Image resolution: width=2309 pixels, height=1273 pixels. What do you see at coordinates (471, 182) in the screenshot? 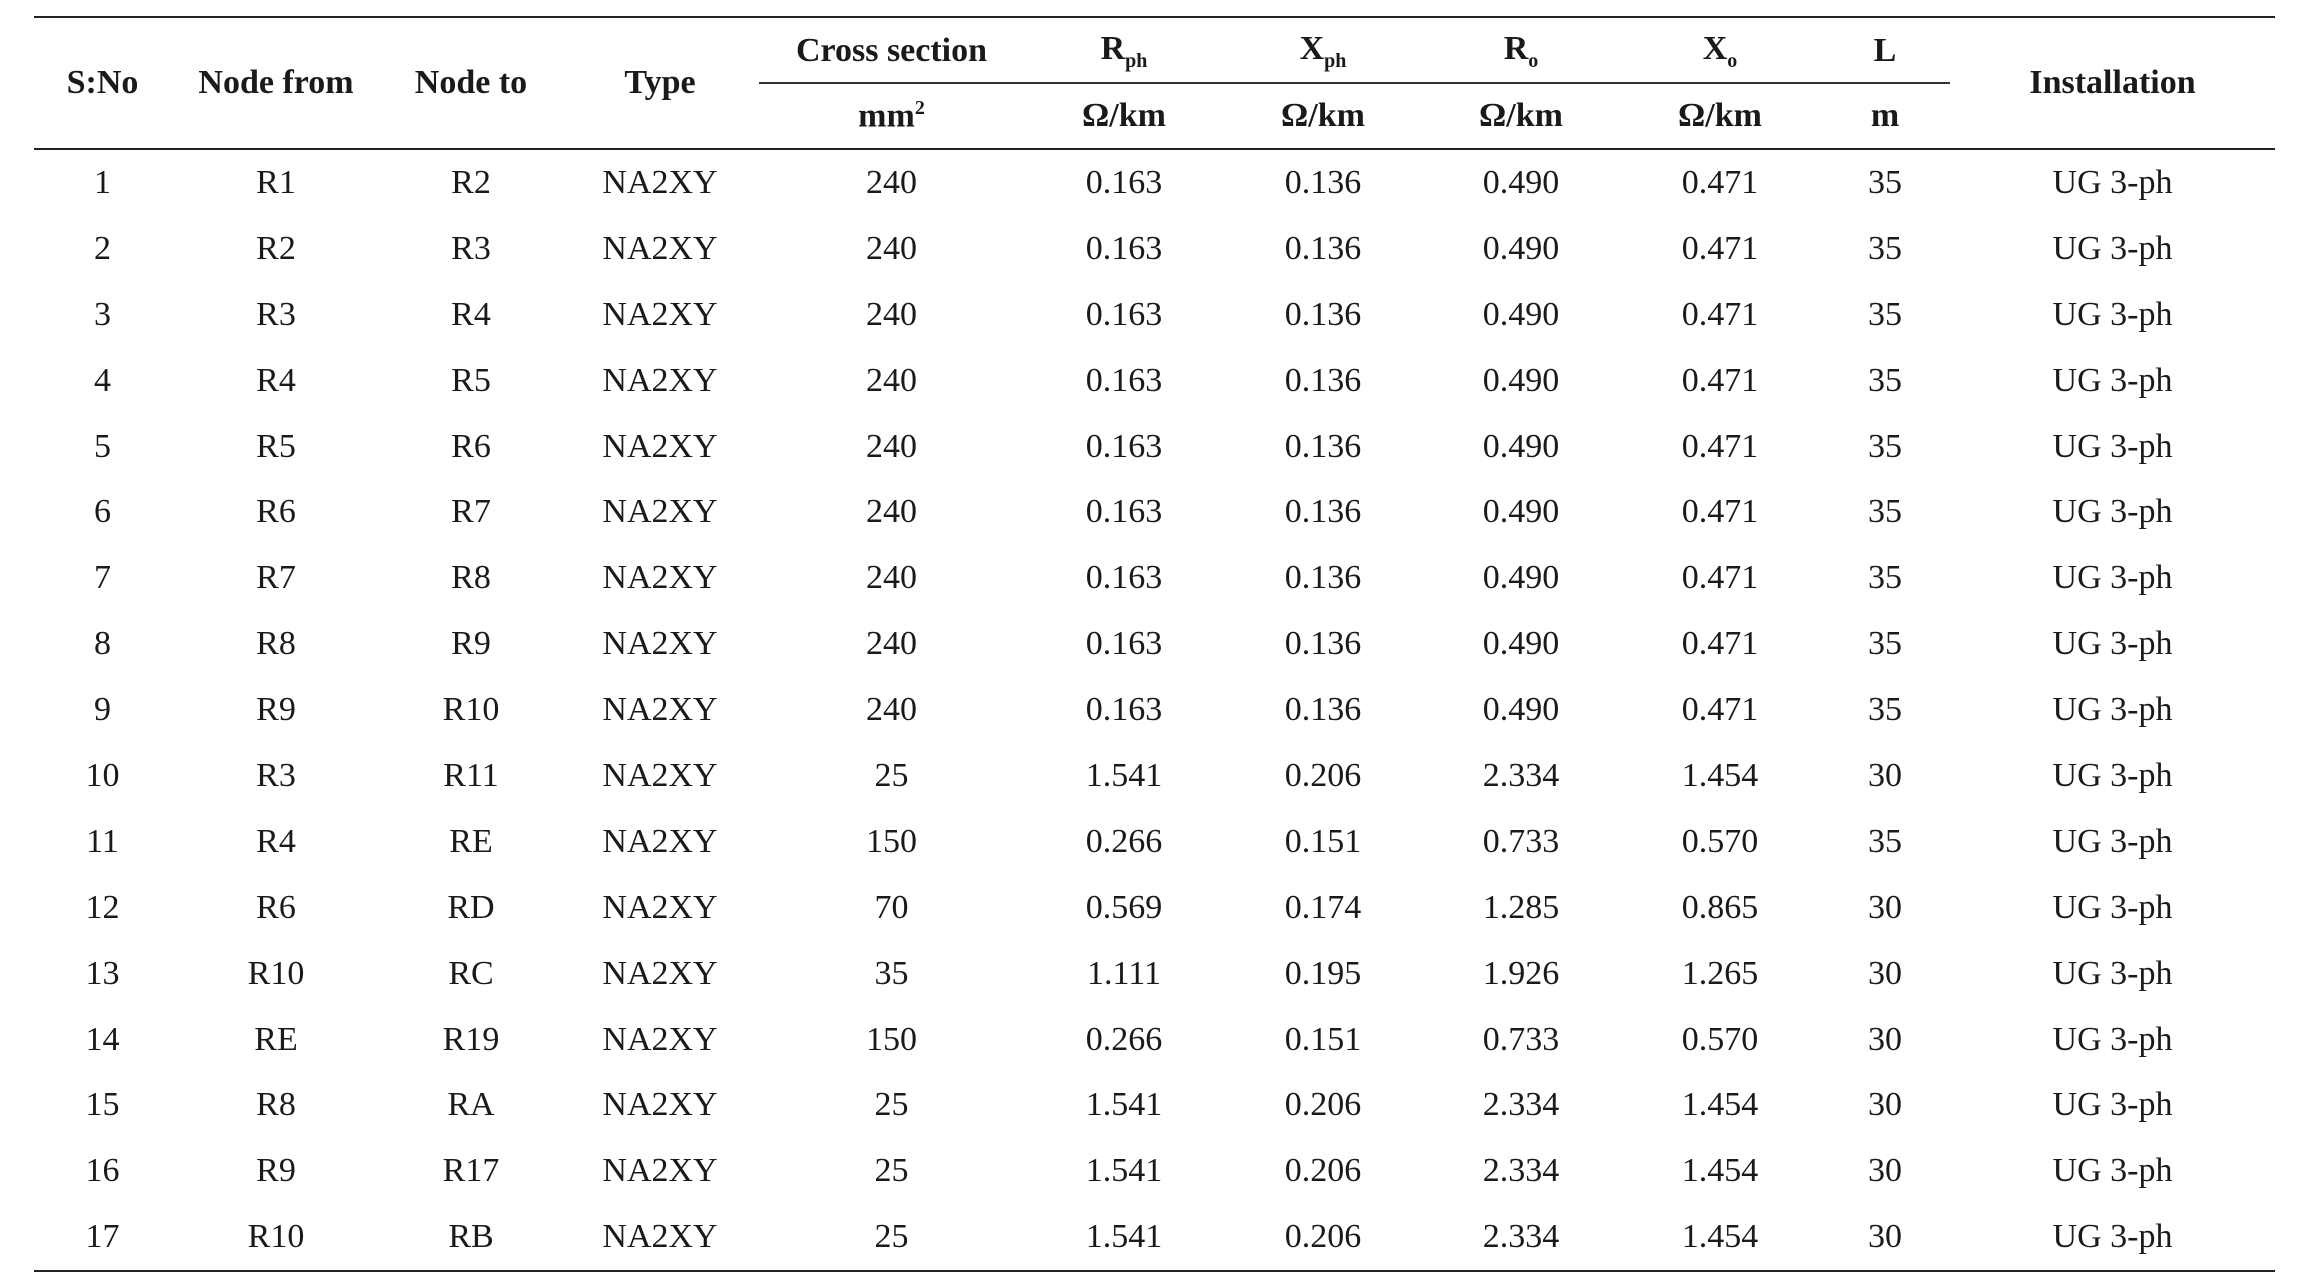
I see `cell-node-to: R2` at bounding box center [471, 182].